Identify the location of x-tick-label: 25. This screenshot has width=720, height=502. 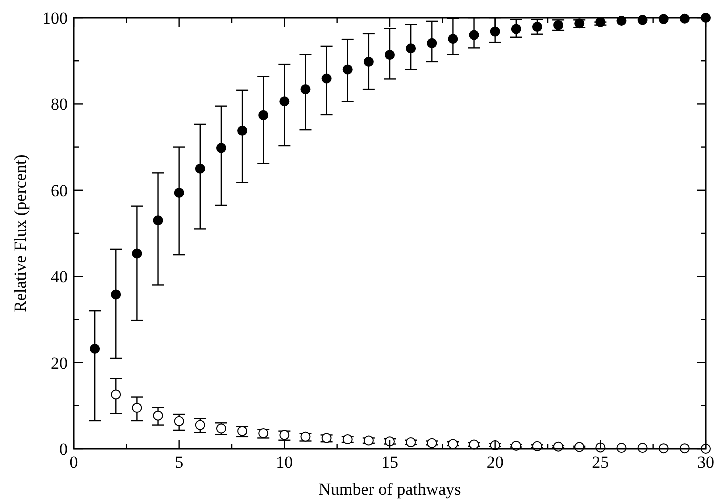
(601, 462).